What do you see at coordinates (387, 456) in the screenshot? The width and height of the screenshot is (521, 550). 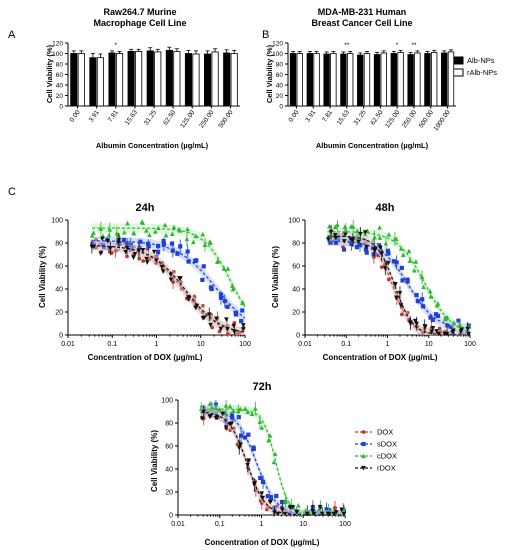 I see `legend-label-cdox: cDOX` at bounding box center [387, 456].